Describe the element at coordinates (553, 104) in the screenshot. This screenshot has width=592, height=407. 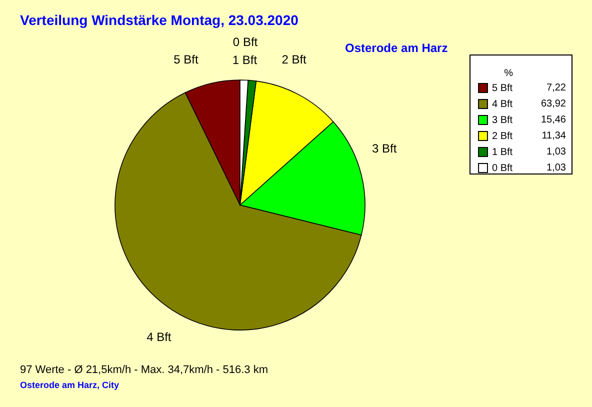
I see `data-label: 63,92` at that location.